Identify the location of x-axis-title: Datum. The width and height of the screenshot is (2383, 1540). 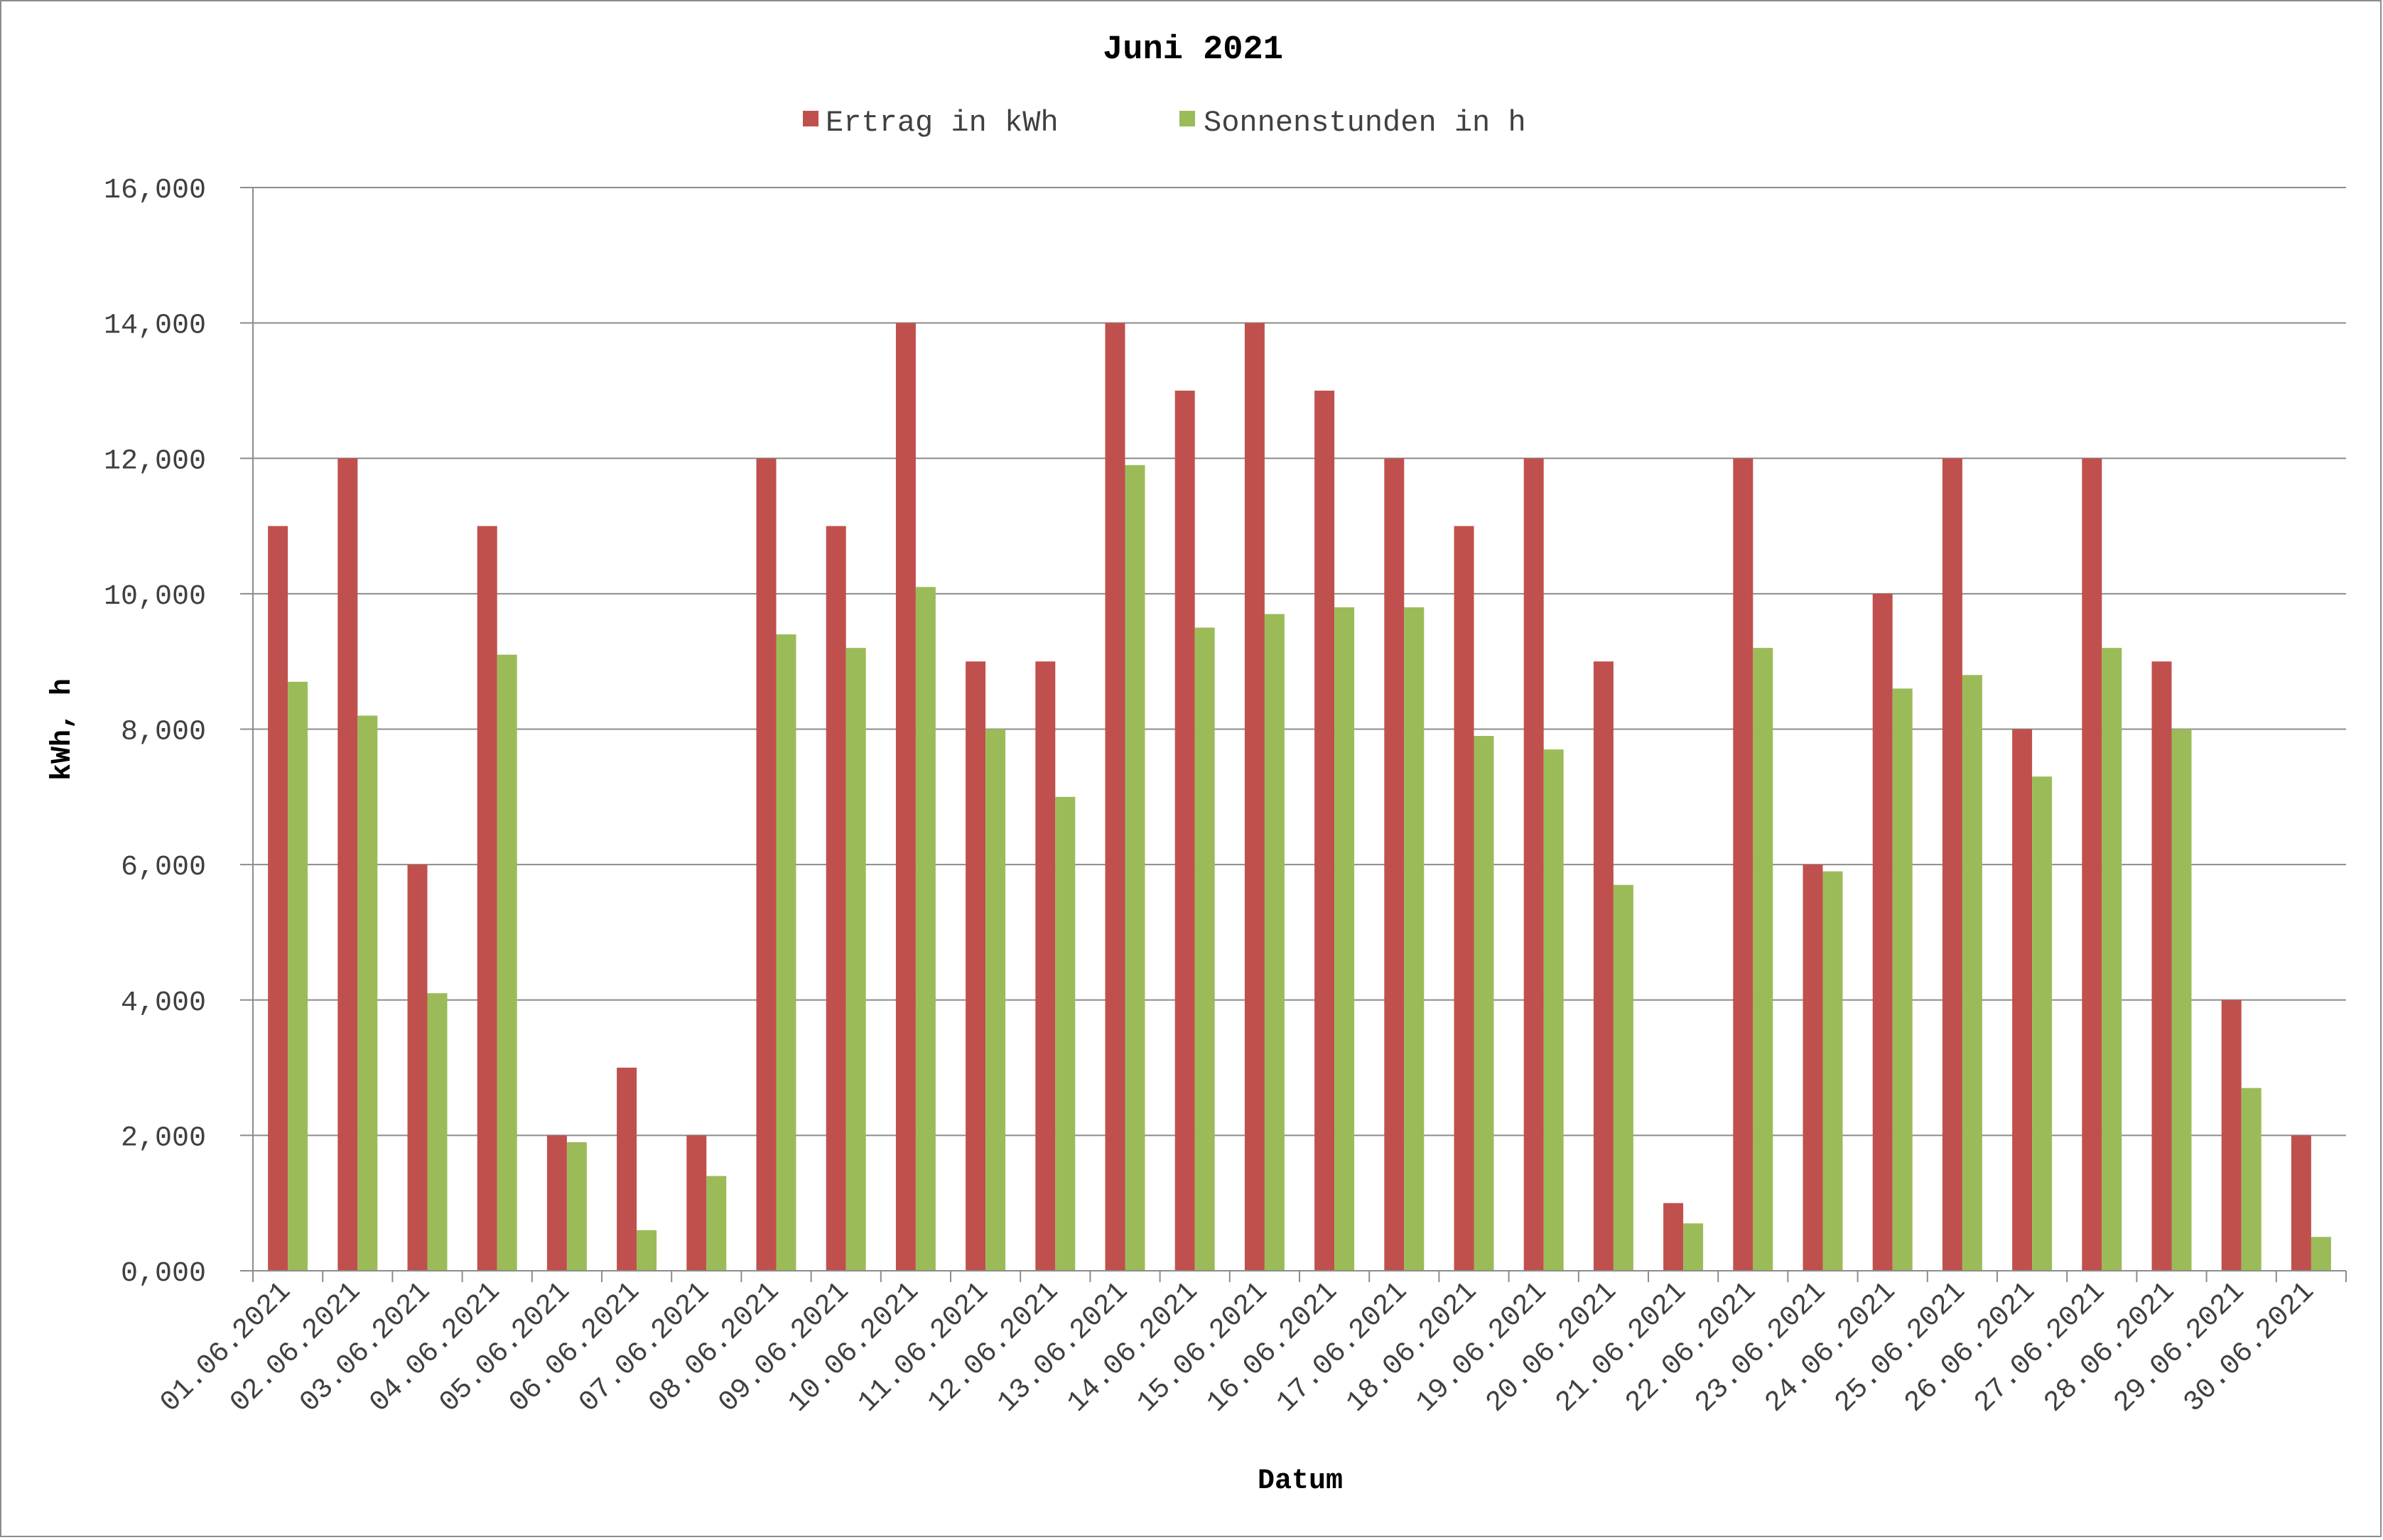
(1300, 1481).